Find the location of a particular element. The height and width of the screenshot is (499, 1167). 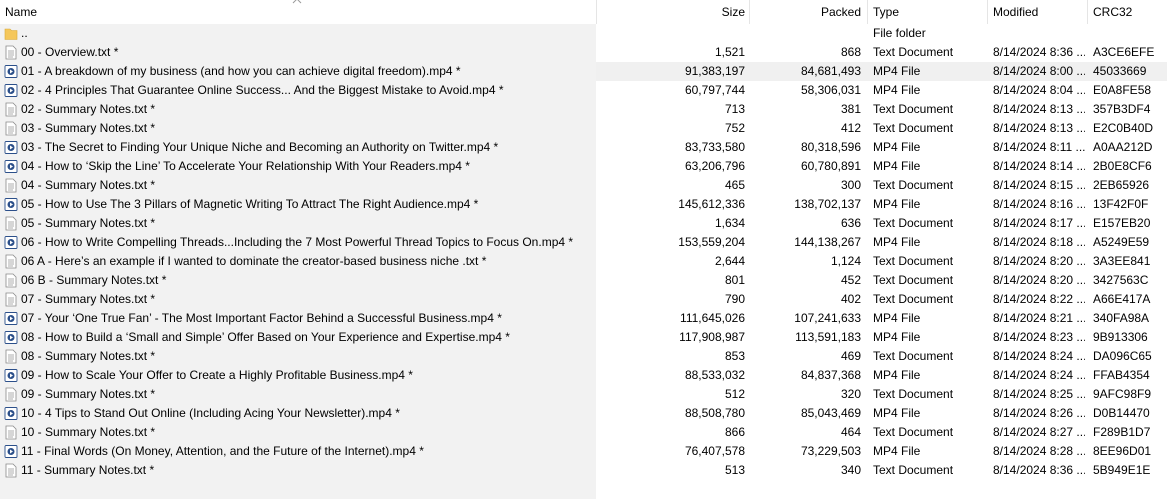

cell-crc: 45033669 is located at coordinates (1120, 71).